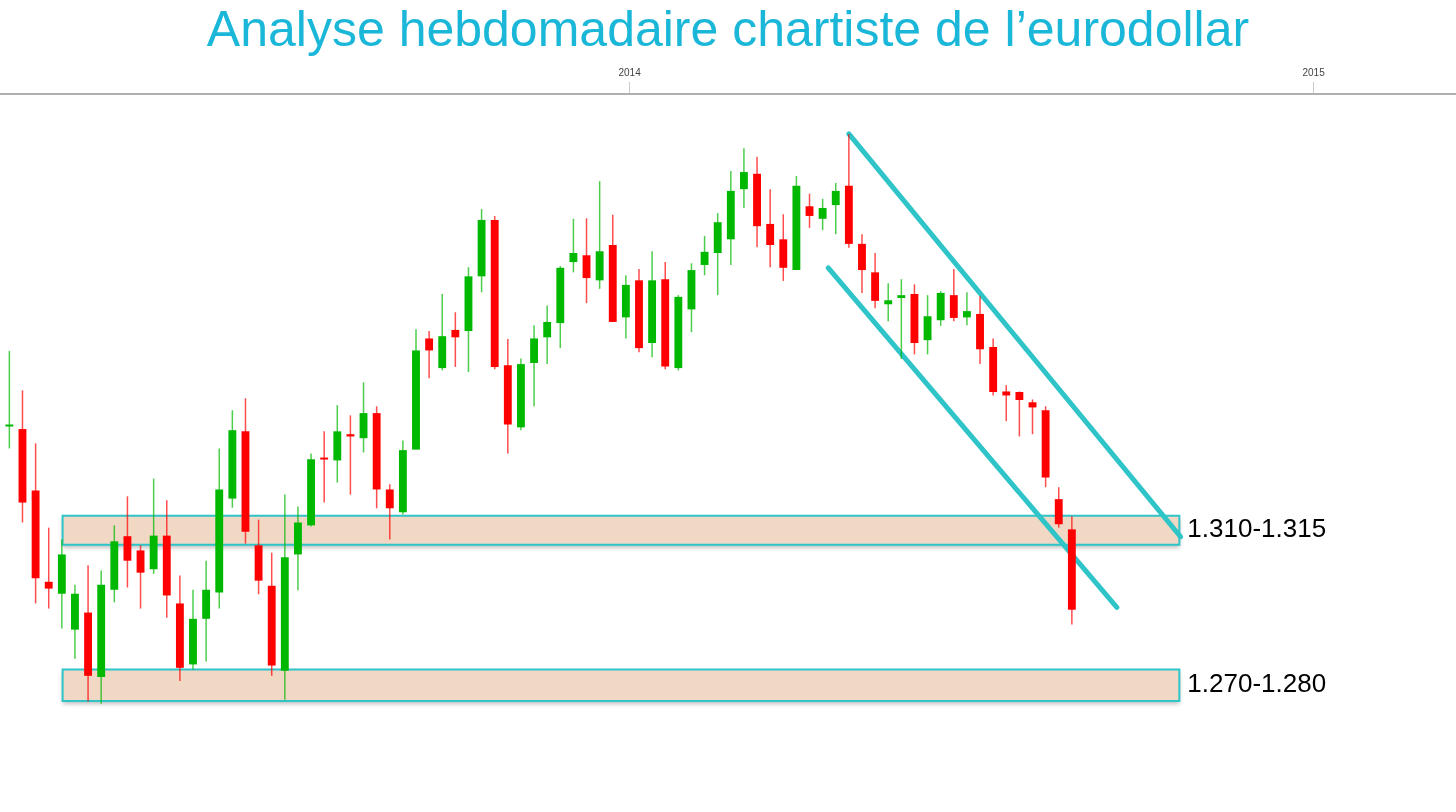 Image resolution: width=1456 pixels, height=812 pixels. I want to click on band-label: 1.270-1.280, so click(1257, 683).